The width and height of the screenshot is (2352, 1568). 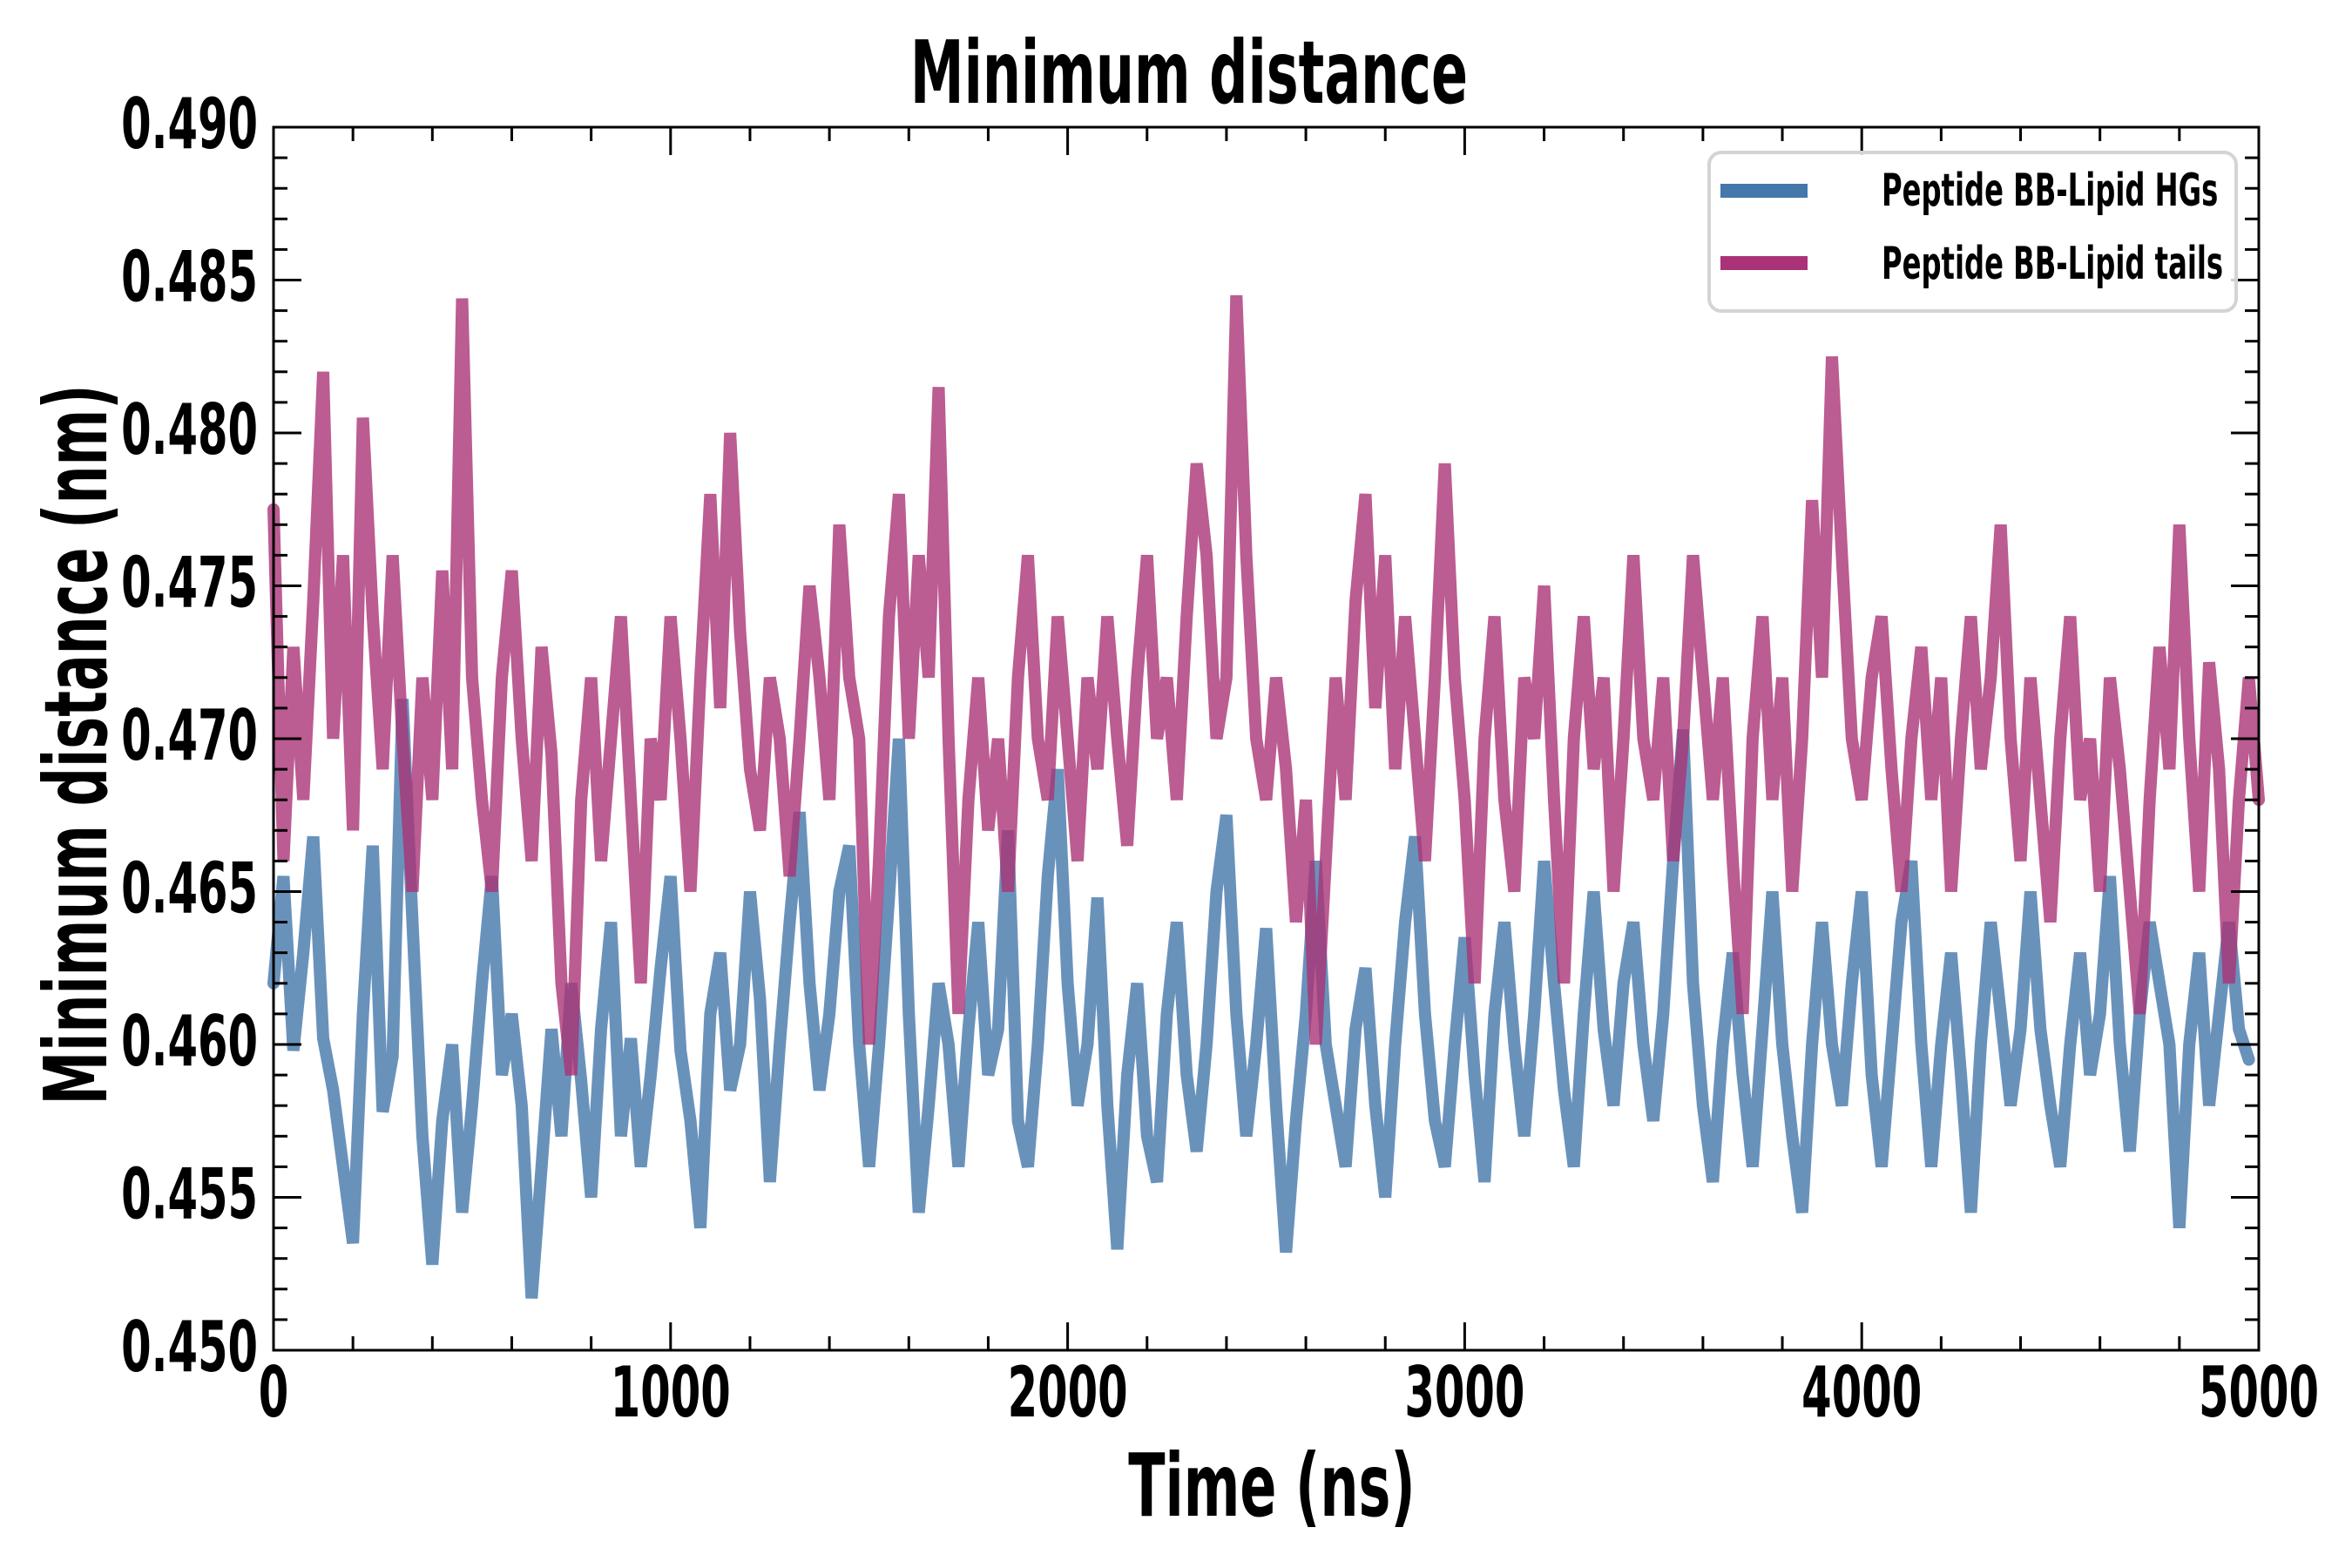 I want to click on y-tick-label: 0.480, so click(x=189, y=430).